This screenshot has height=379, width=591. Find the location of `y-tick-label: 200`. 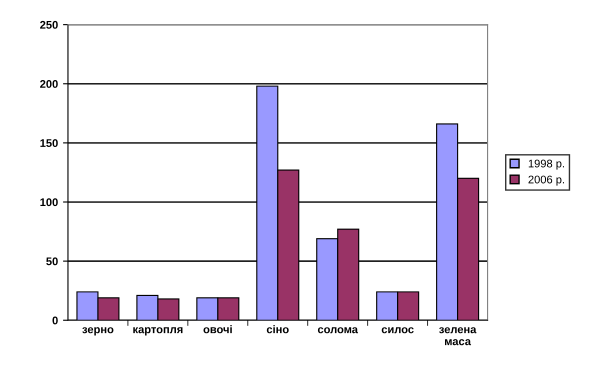

y-tick-label: 200 is located at coordinates (49, 84).